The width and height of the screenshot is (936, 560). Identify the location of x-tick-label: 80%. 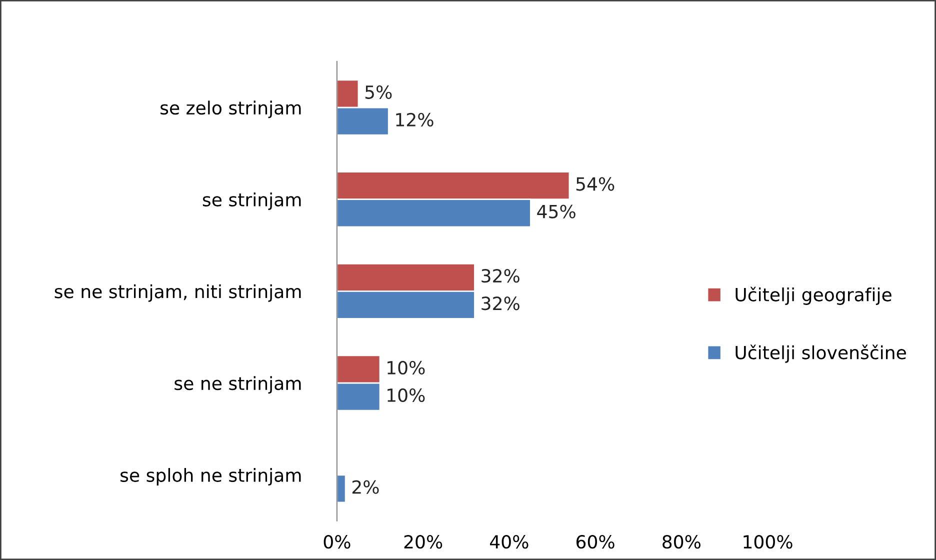
(681, 542).